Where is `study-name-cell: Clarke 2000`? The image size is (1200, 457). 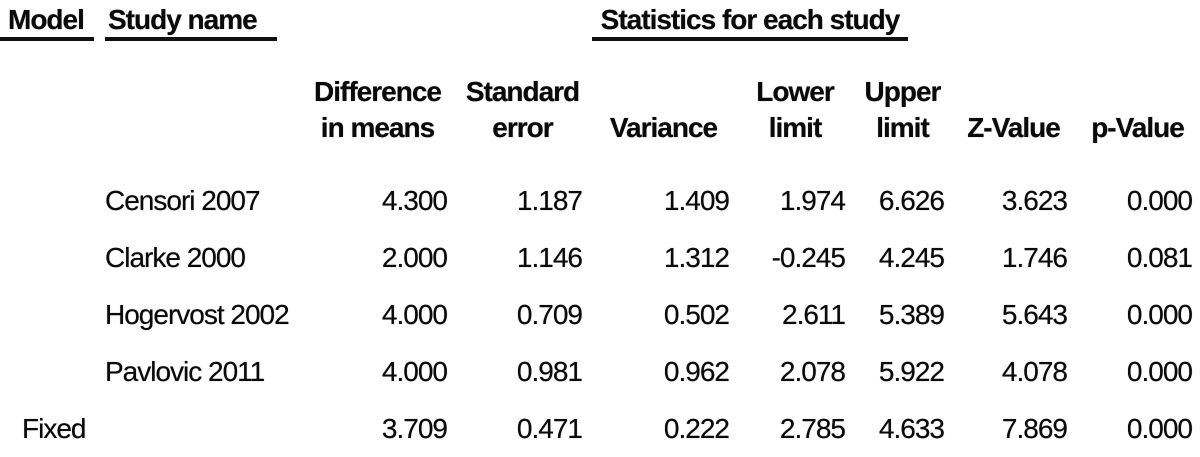 study-name-cell: Clarke 2000 is located at coordinates (175, 257).